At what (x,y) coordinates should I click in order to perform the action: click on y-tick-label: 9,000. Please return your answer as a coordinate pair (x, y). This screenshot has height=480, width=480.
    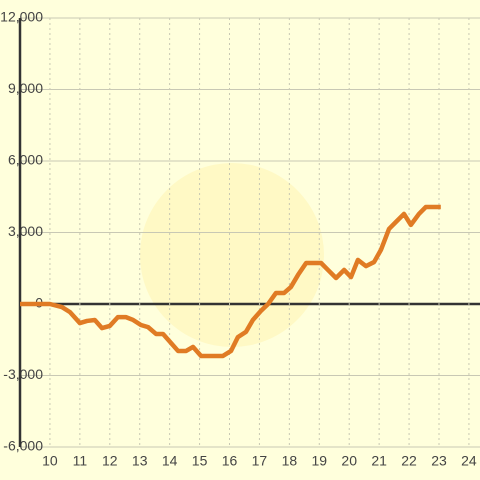
    Looking at the image, I should click on (25, 88).